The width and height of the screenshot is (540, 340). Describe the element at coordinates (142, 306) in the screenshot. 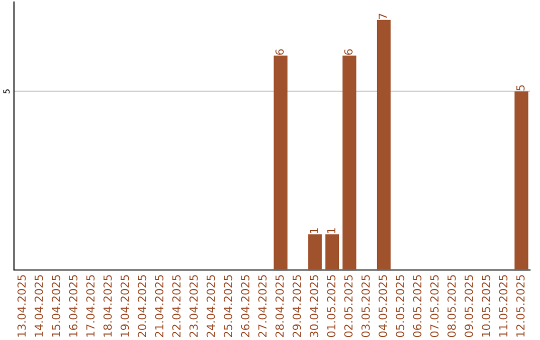

I see `x-tick-label: 20.04.2025` at that location.